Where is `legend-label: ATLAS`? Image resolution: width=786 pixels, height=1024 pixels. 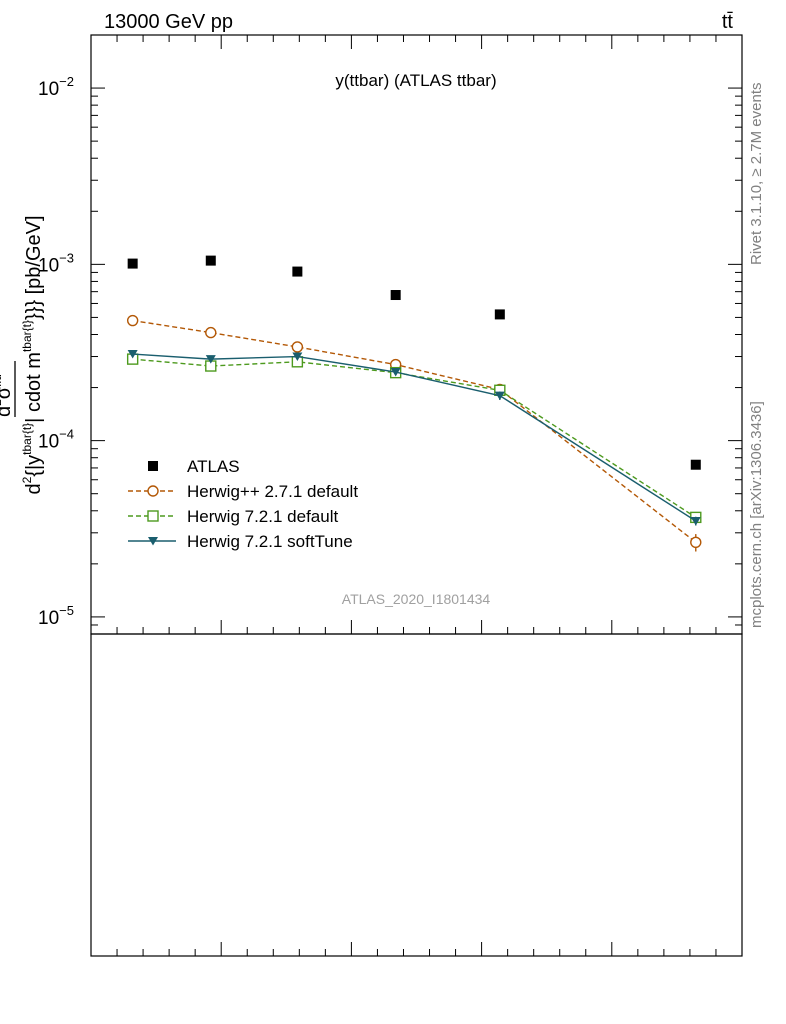
legend-label: ATLAS is located at coordinates (213, 466).